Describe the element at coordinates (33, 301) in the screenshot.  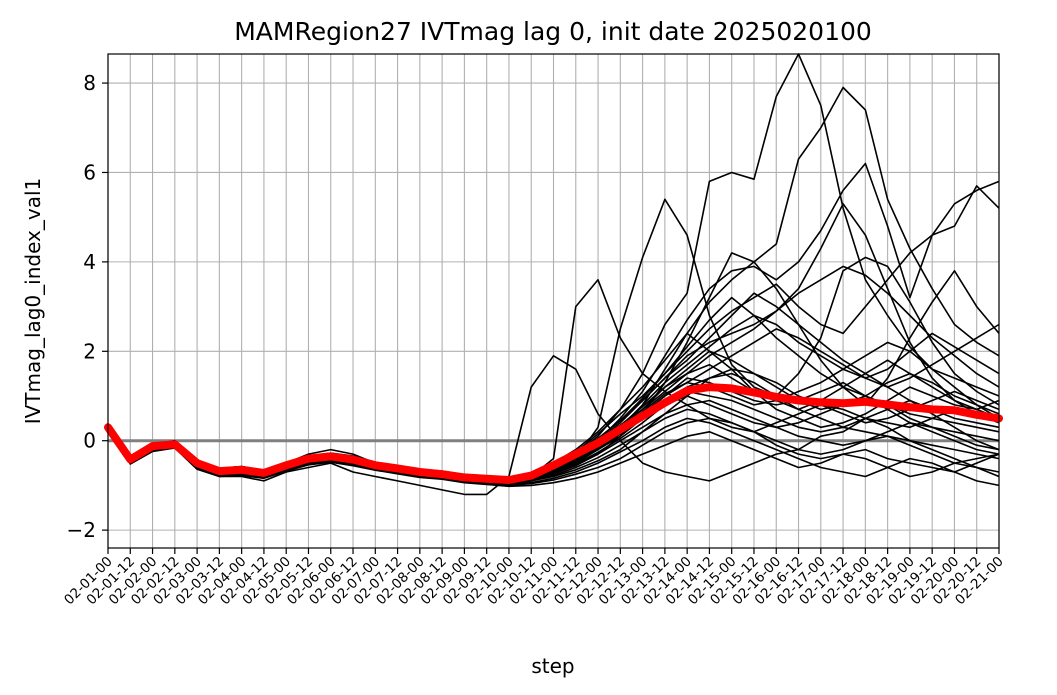
I see `y-axis-label: IVTmag_lag0_index_val1` at that location.